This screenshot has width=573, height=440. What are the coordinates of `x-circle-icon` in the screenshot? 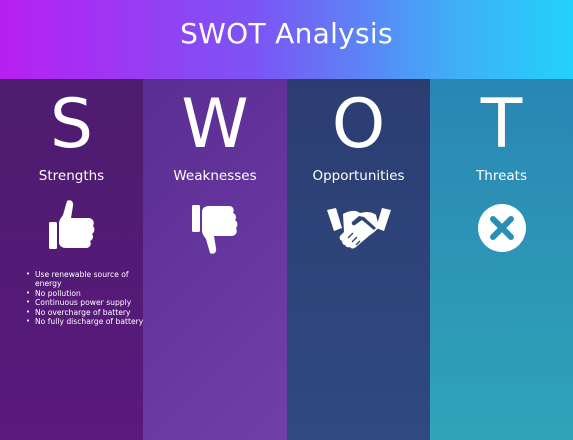 It's located at (502, 228).